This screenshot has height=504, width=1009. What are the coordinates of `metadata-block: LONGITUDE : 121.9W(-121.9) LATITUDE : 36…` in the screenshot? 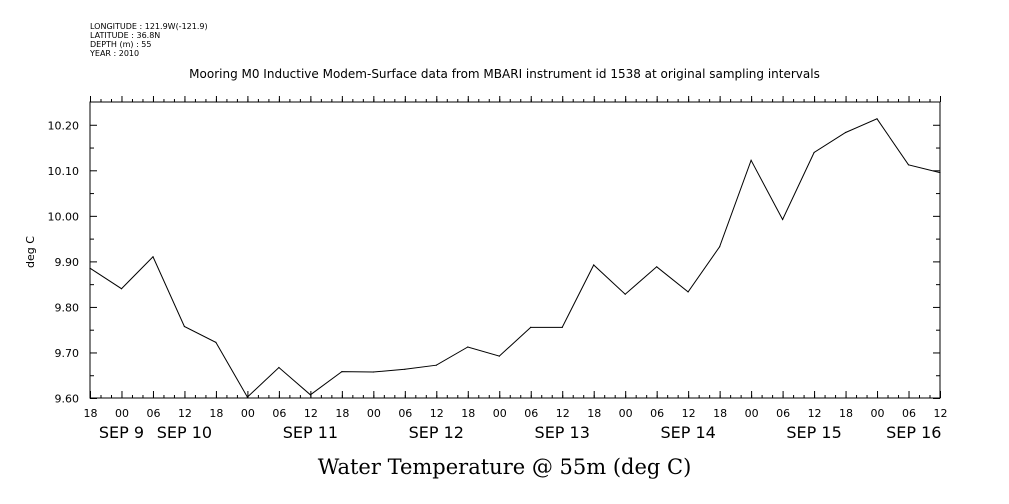 It's located at (149, 40).